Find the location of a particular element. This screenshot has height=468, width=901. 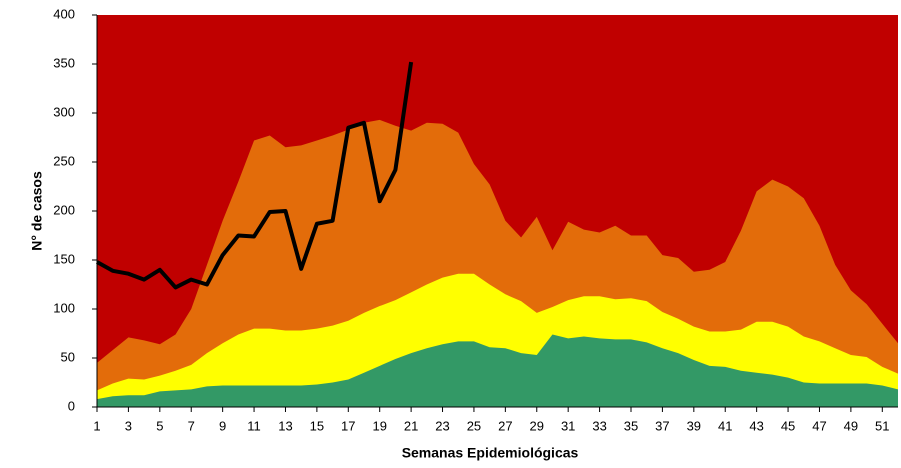

x-tick-label: 51 is located at coordinates (882, 425).